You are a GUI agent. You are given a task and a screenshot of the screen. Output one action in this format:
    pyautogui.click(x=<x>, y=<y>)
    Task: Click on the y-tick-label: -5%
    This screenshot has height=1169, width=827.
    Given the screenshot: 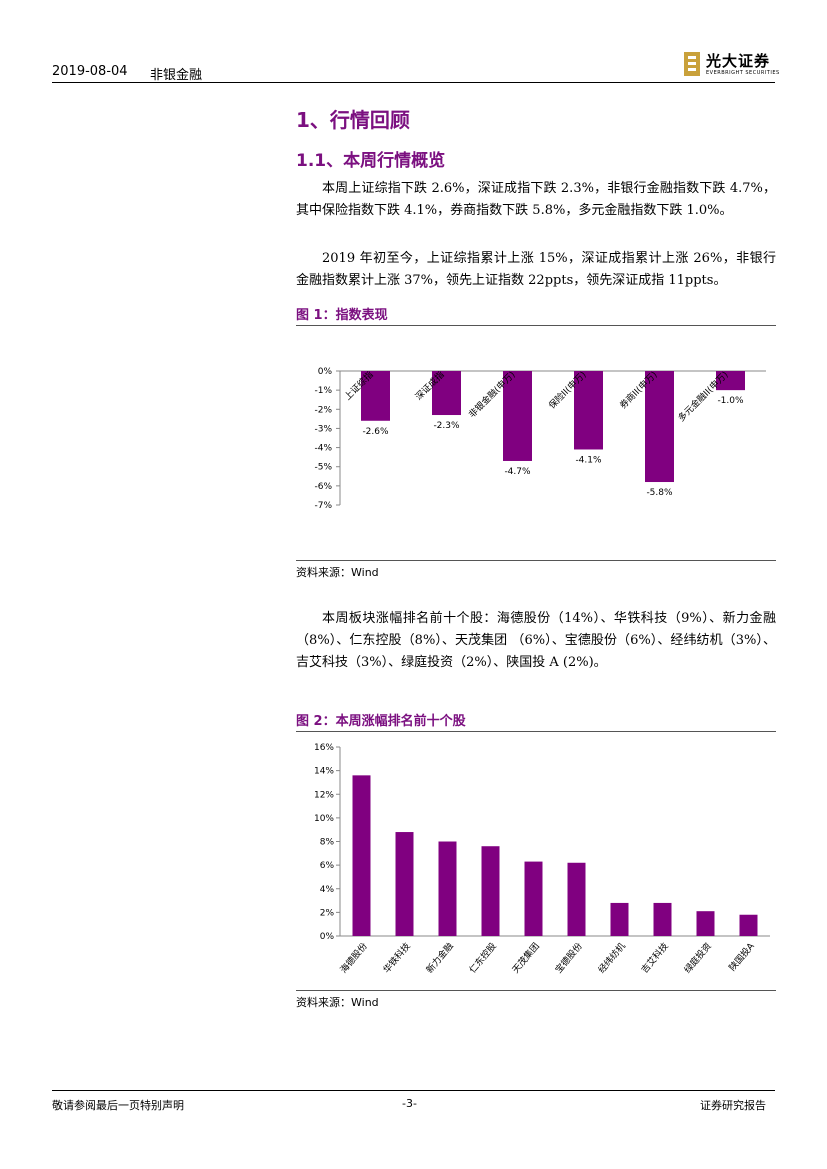 What is the action you would take?
    pyautogui.click(x=323, y=468)
    